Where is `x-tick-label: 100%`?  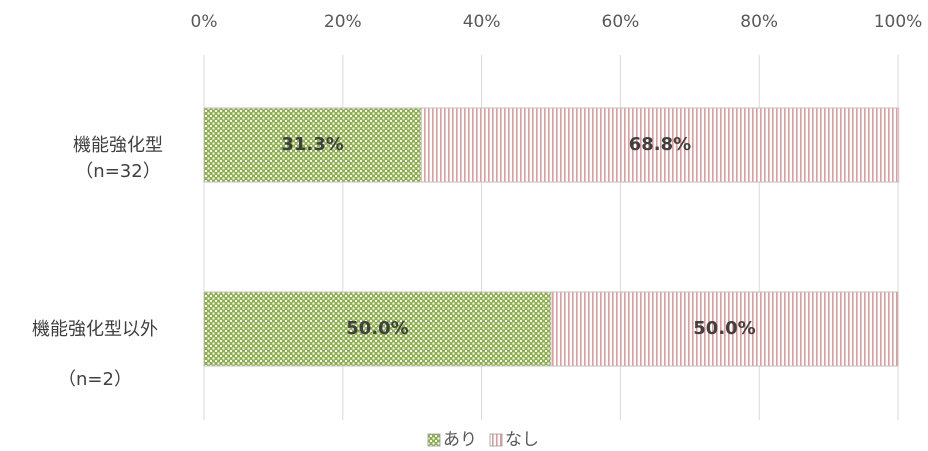 x-tick-label: 100% is located at coordinates (898, 22).